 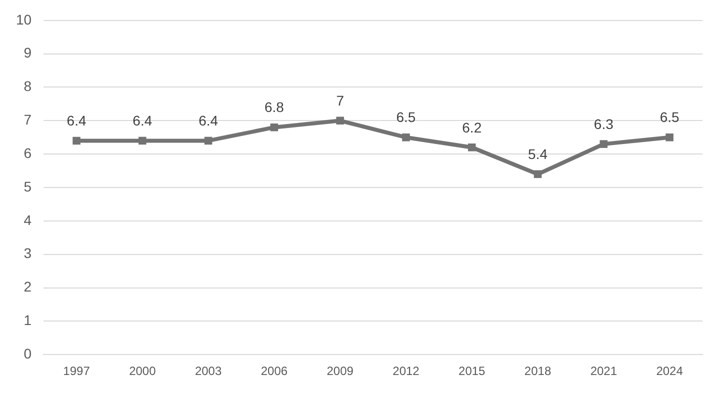 I want to click on y-tick-label: 5, so click(x=28, y=186).